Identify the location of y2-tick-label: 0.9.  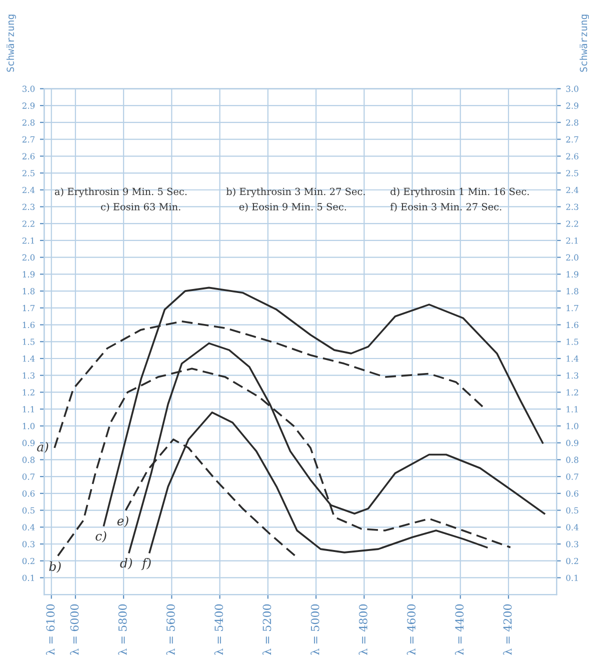
(572, 443).